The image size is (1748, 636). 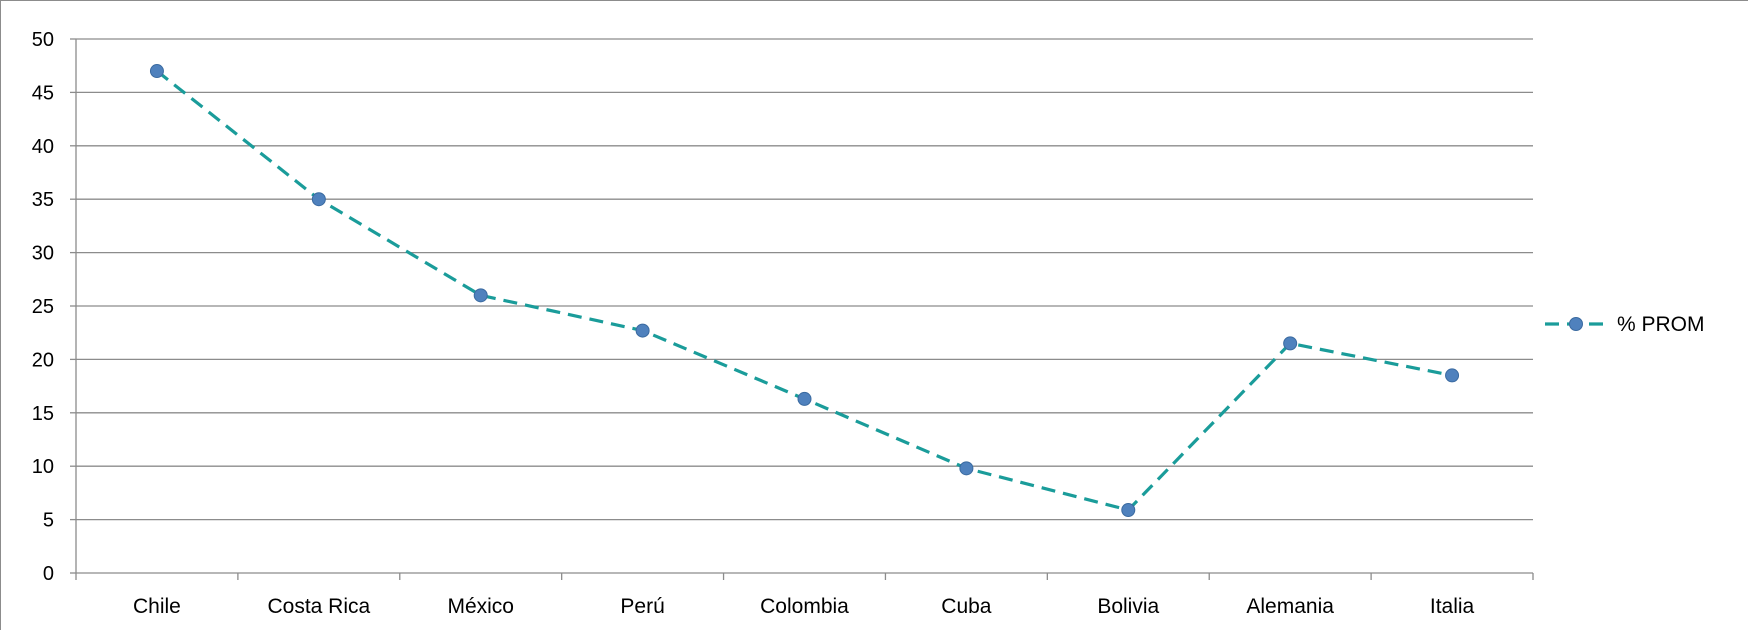 I want to click on x-tick-label: Bolivia, so click(x=1128, y=606).